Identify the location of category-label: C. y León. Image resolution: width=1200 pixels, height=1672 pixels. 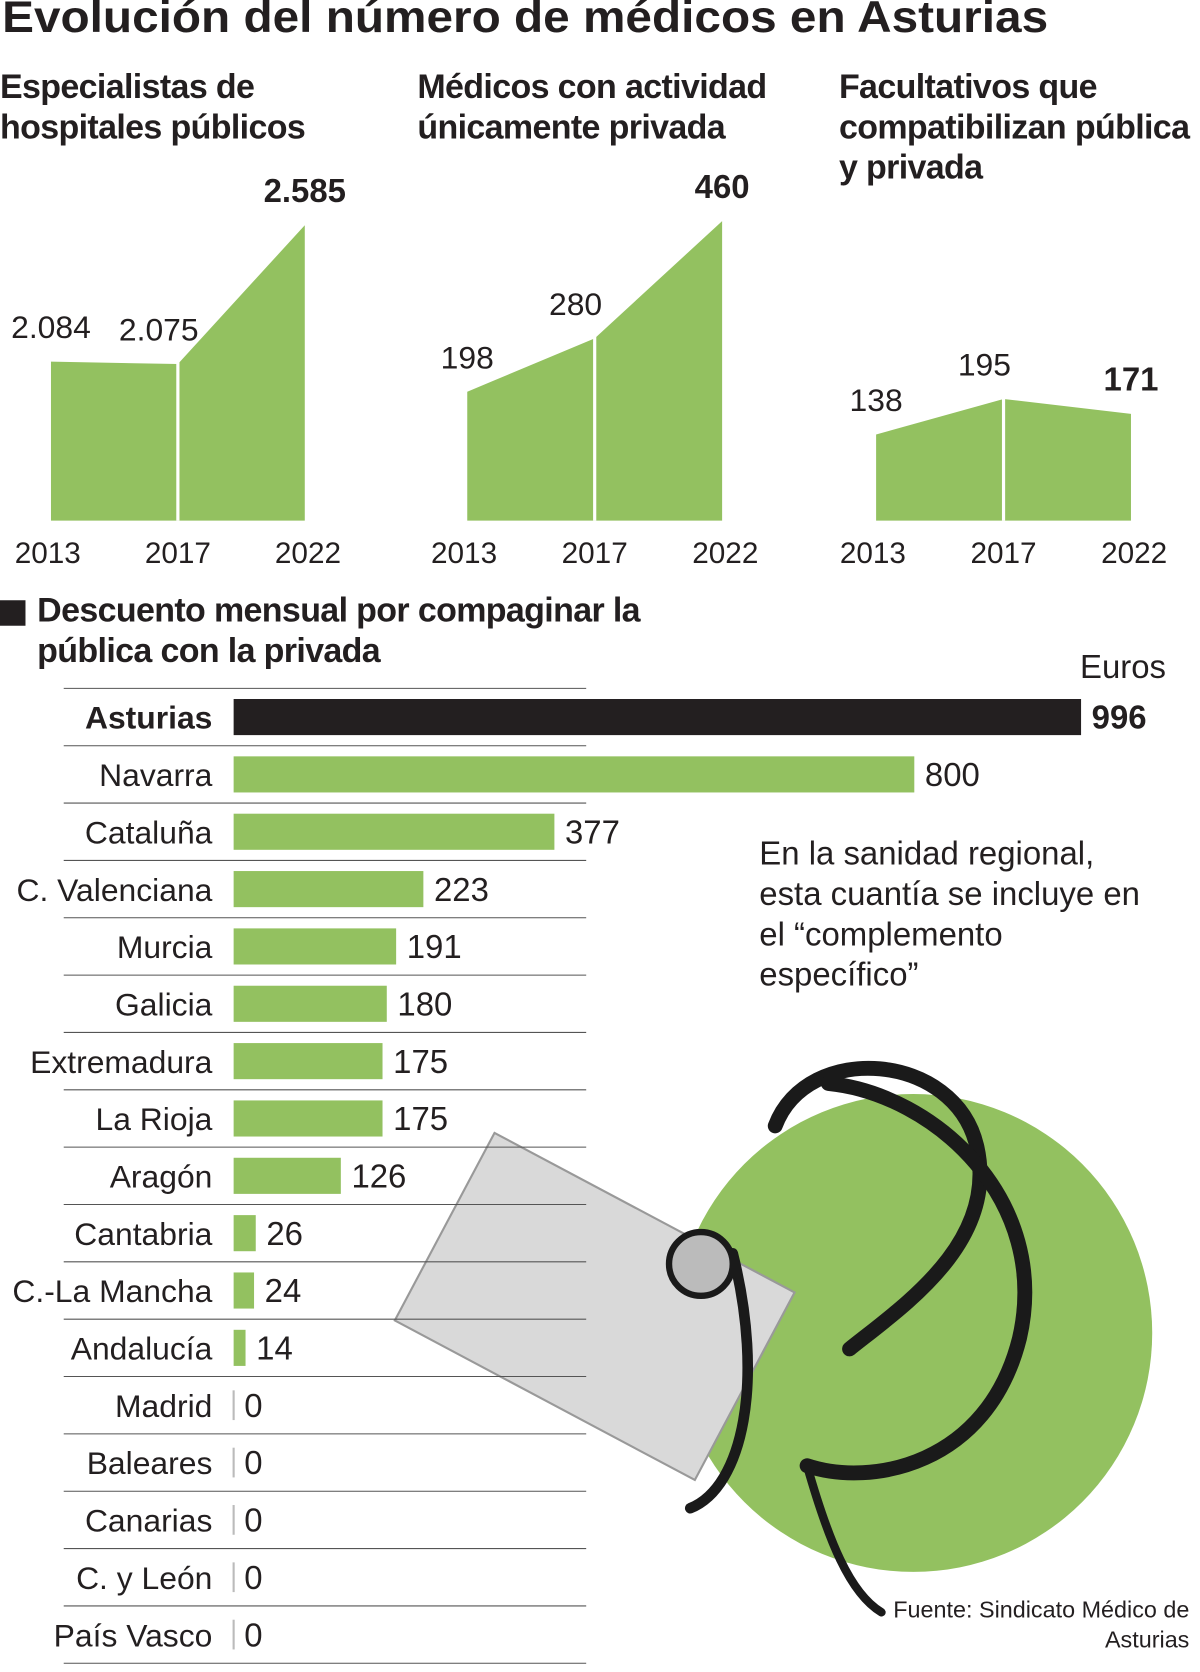
(144, 1578).